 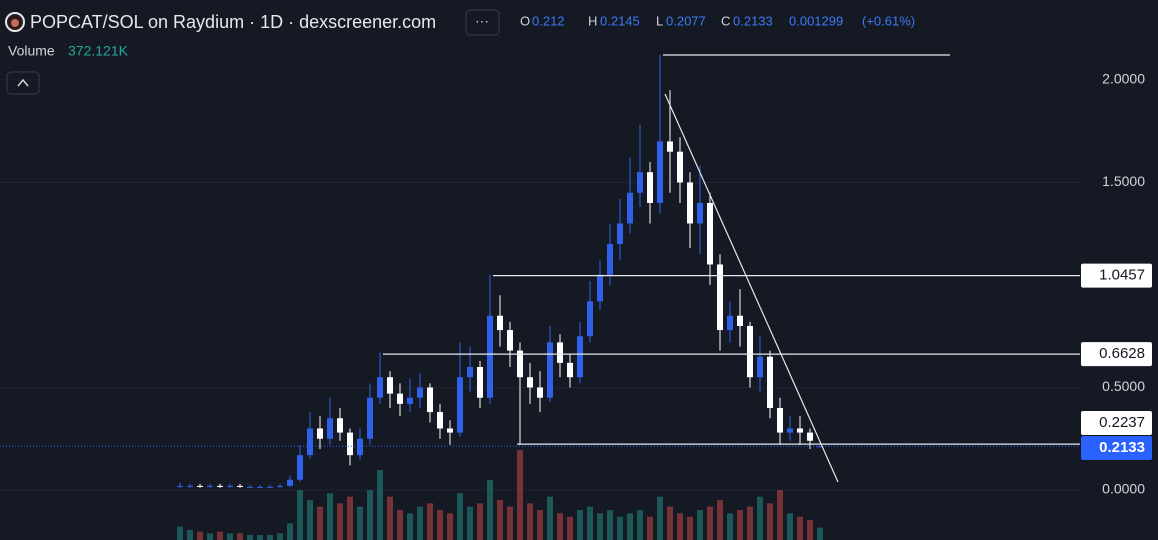 I want to click on high-value: 0.2145, so click(x=620, y=20).